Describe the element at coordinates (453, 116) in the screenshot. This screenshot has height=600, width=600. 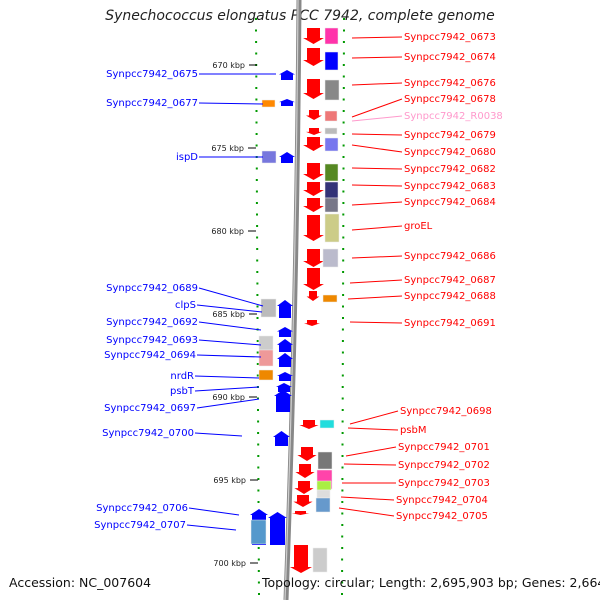
I see `right-gene-label: Synpcc7942_R0038` at that location.